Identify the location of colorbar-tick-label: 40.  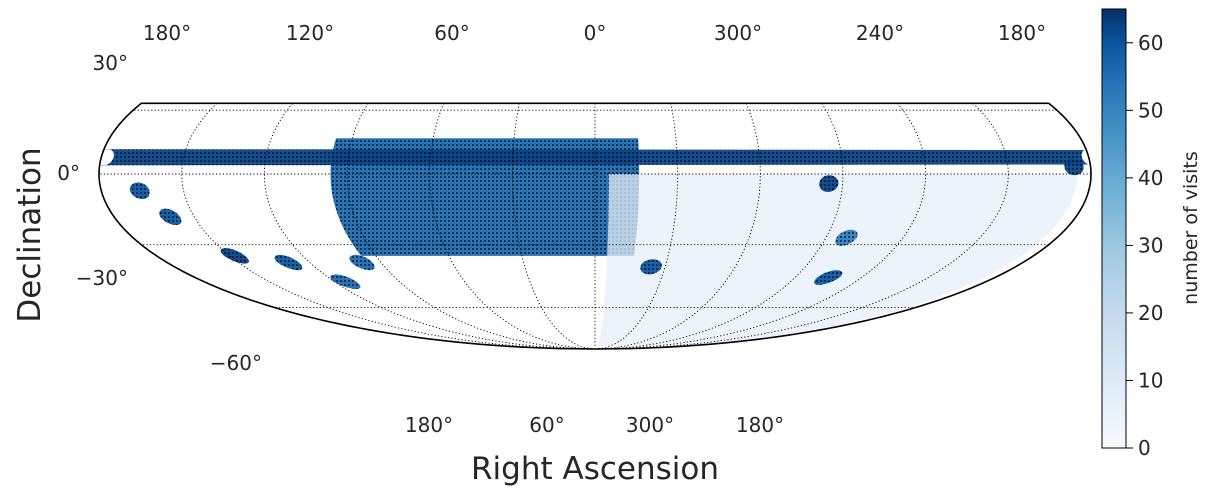
(1150, 178).